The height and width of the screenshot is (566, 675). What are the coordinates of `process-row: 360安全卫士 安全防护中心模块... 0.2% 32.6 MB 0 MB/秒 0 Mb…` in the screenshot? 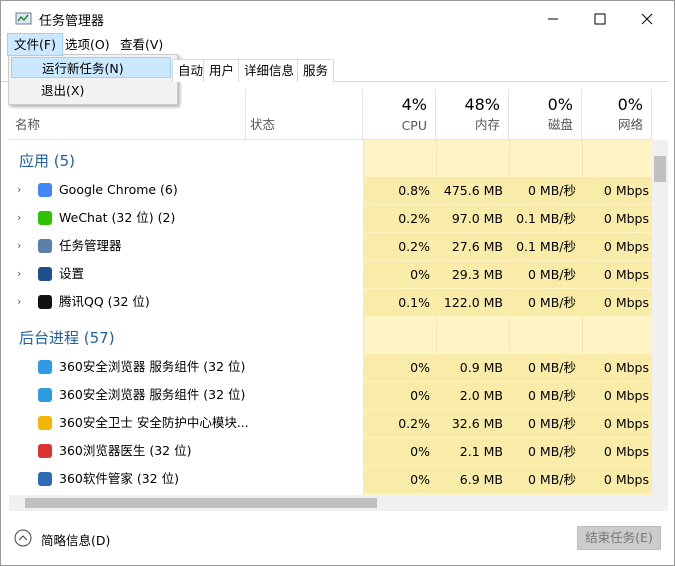 It's located at (330, 423).